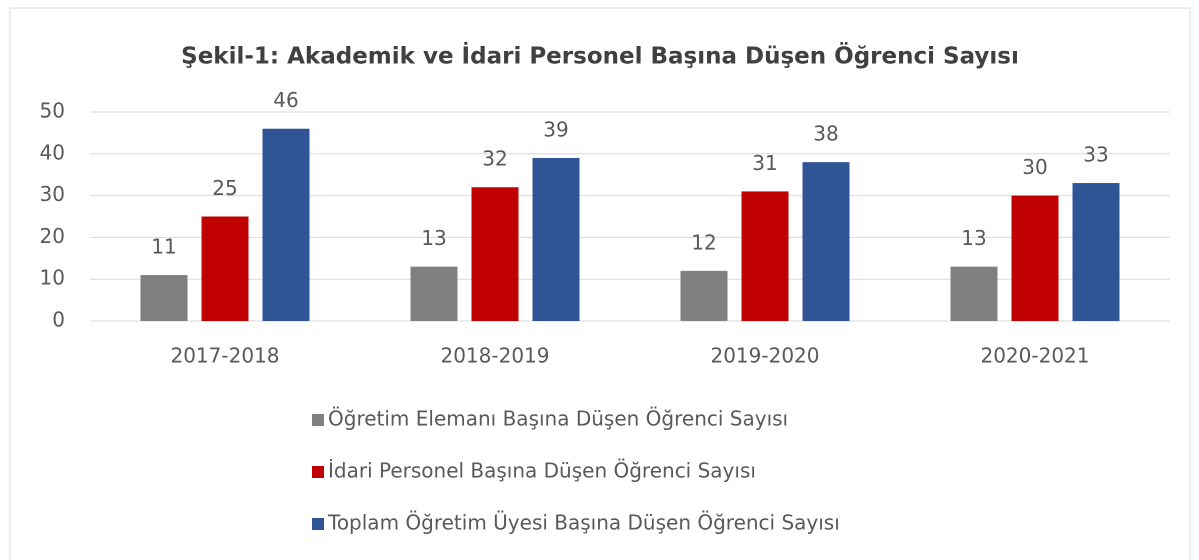  I want to click on y-tick-label: 0, so click(58, 320).